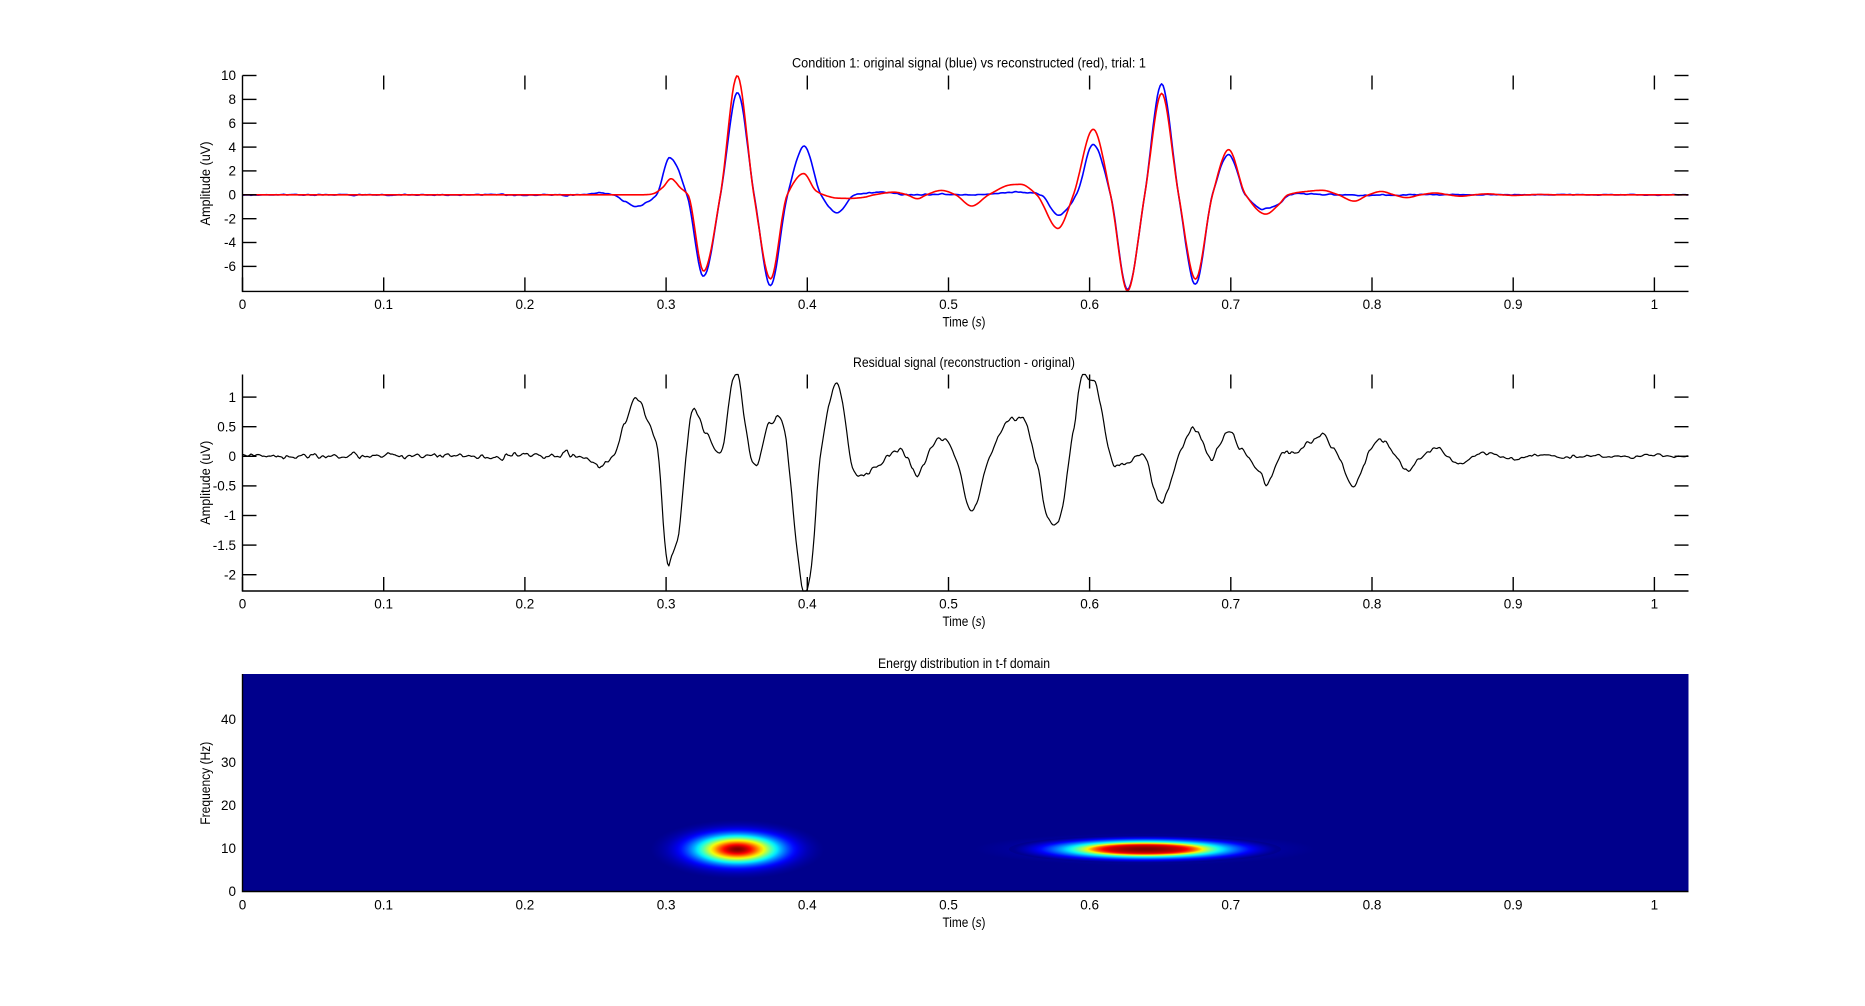 The image size is (1865, 1006). I want to click on svg-text: -4, so click(230, 242).